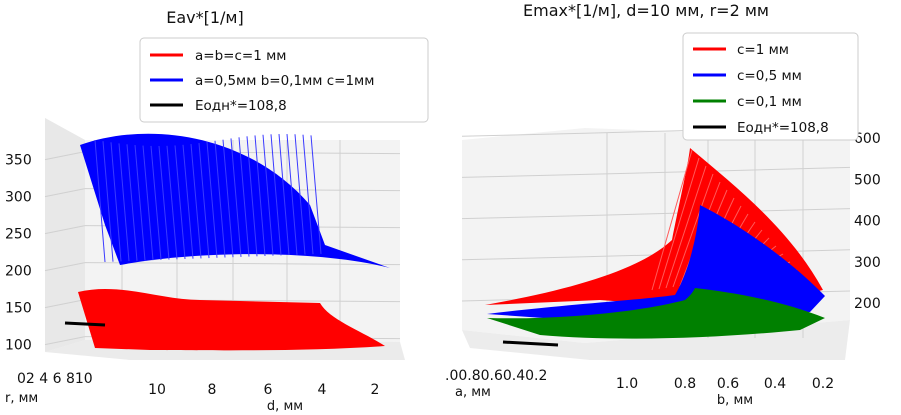  What do you see at coordinates (240, 56) in the screenshot?
I see `left-legend-label-0: a=b=c=1 мм` at bounding box center [240, 56].